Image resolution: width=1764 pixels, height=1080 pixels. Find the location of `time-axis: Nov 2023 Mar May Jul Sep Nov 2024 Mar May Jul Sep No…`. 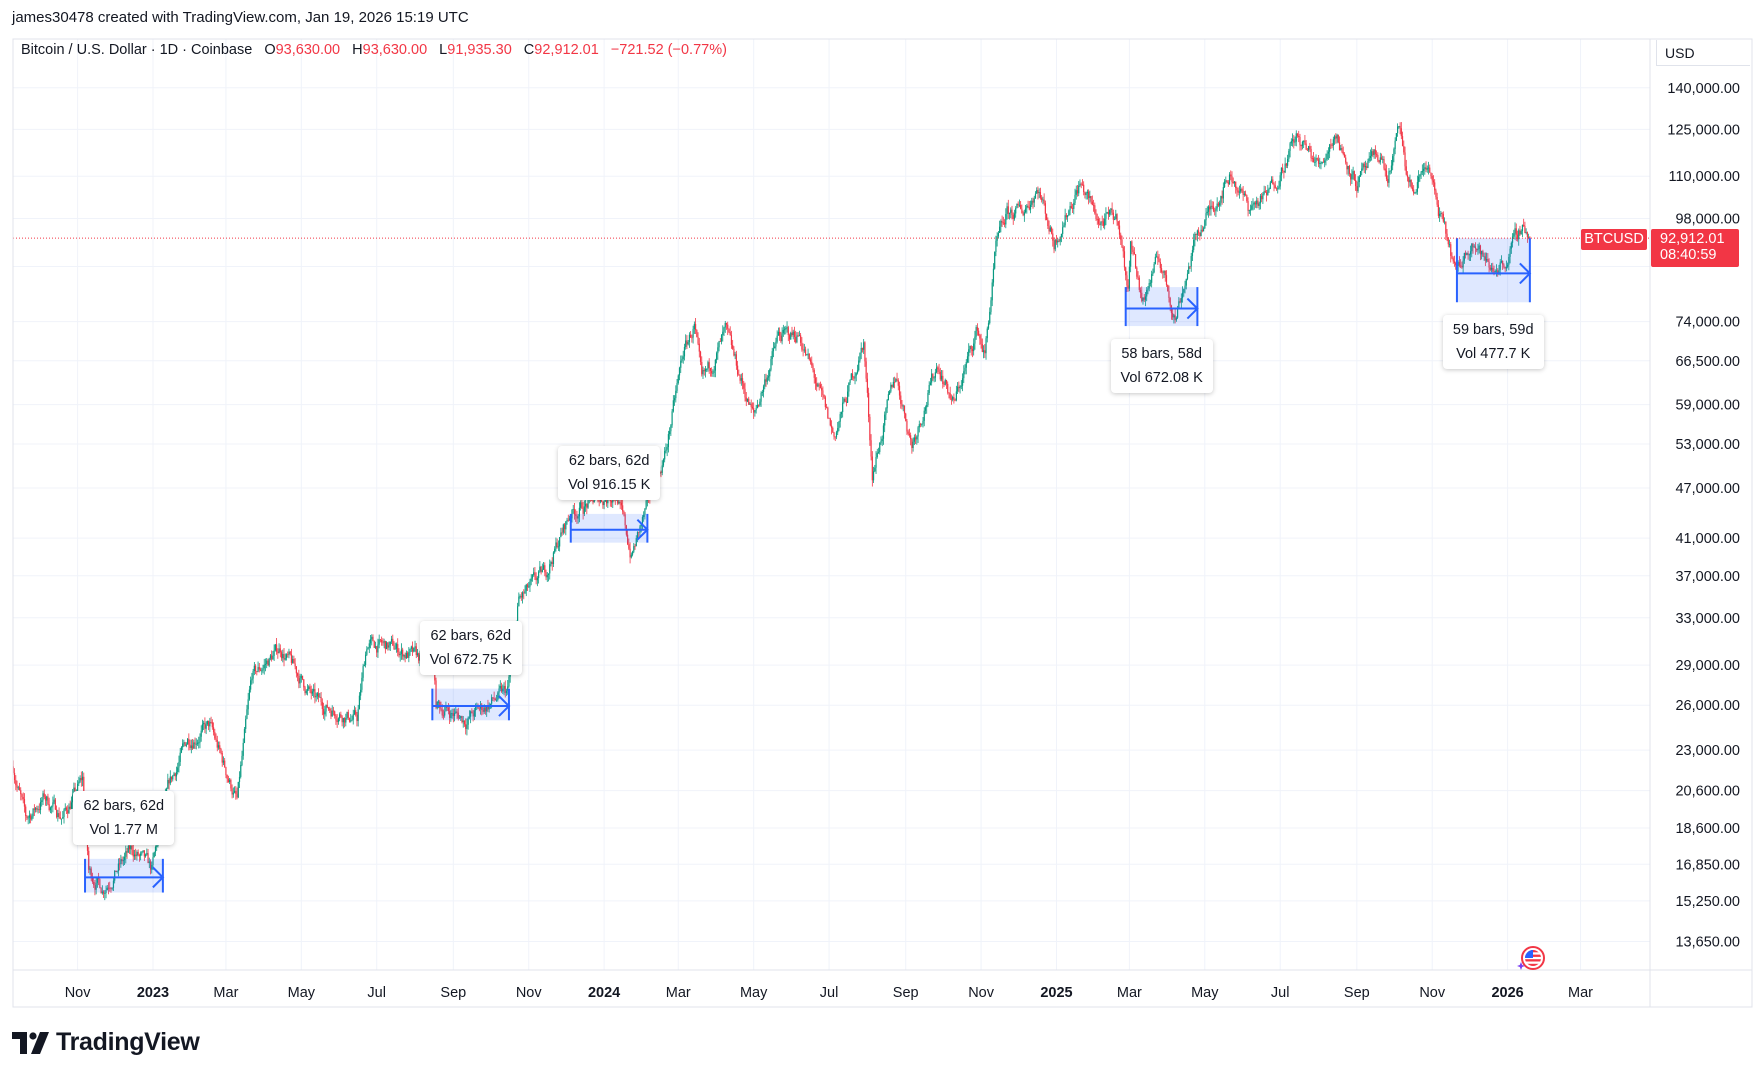

time-axis: Nov 2023 Mar May Jul Sep Nov 2024 Mar May Jul Sep No… is located at coordinates (829, 993).